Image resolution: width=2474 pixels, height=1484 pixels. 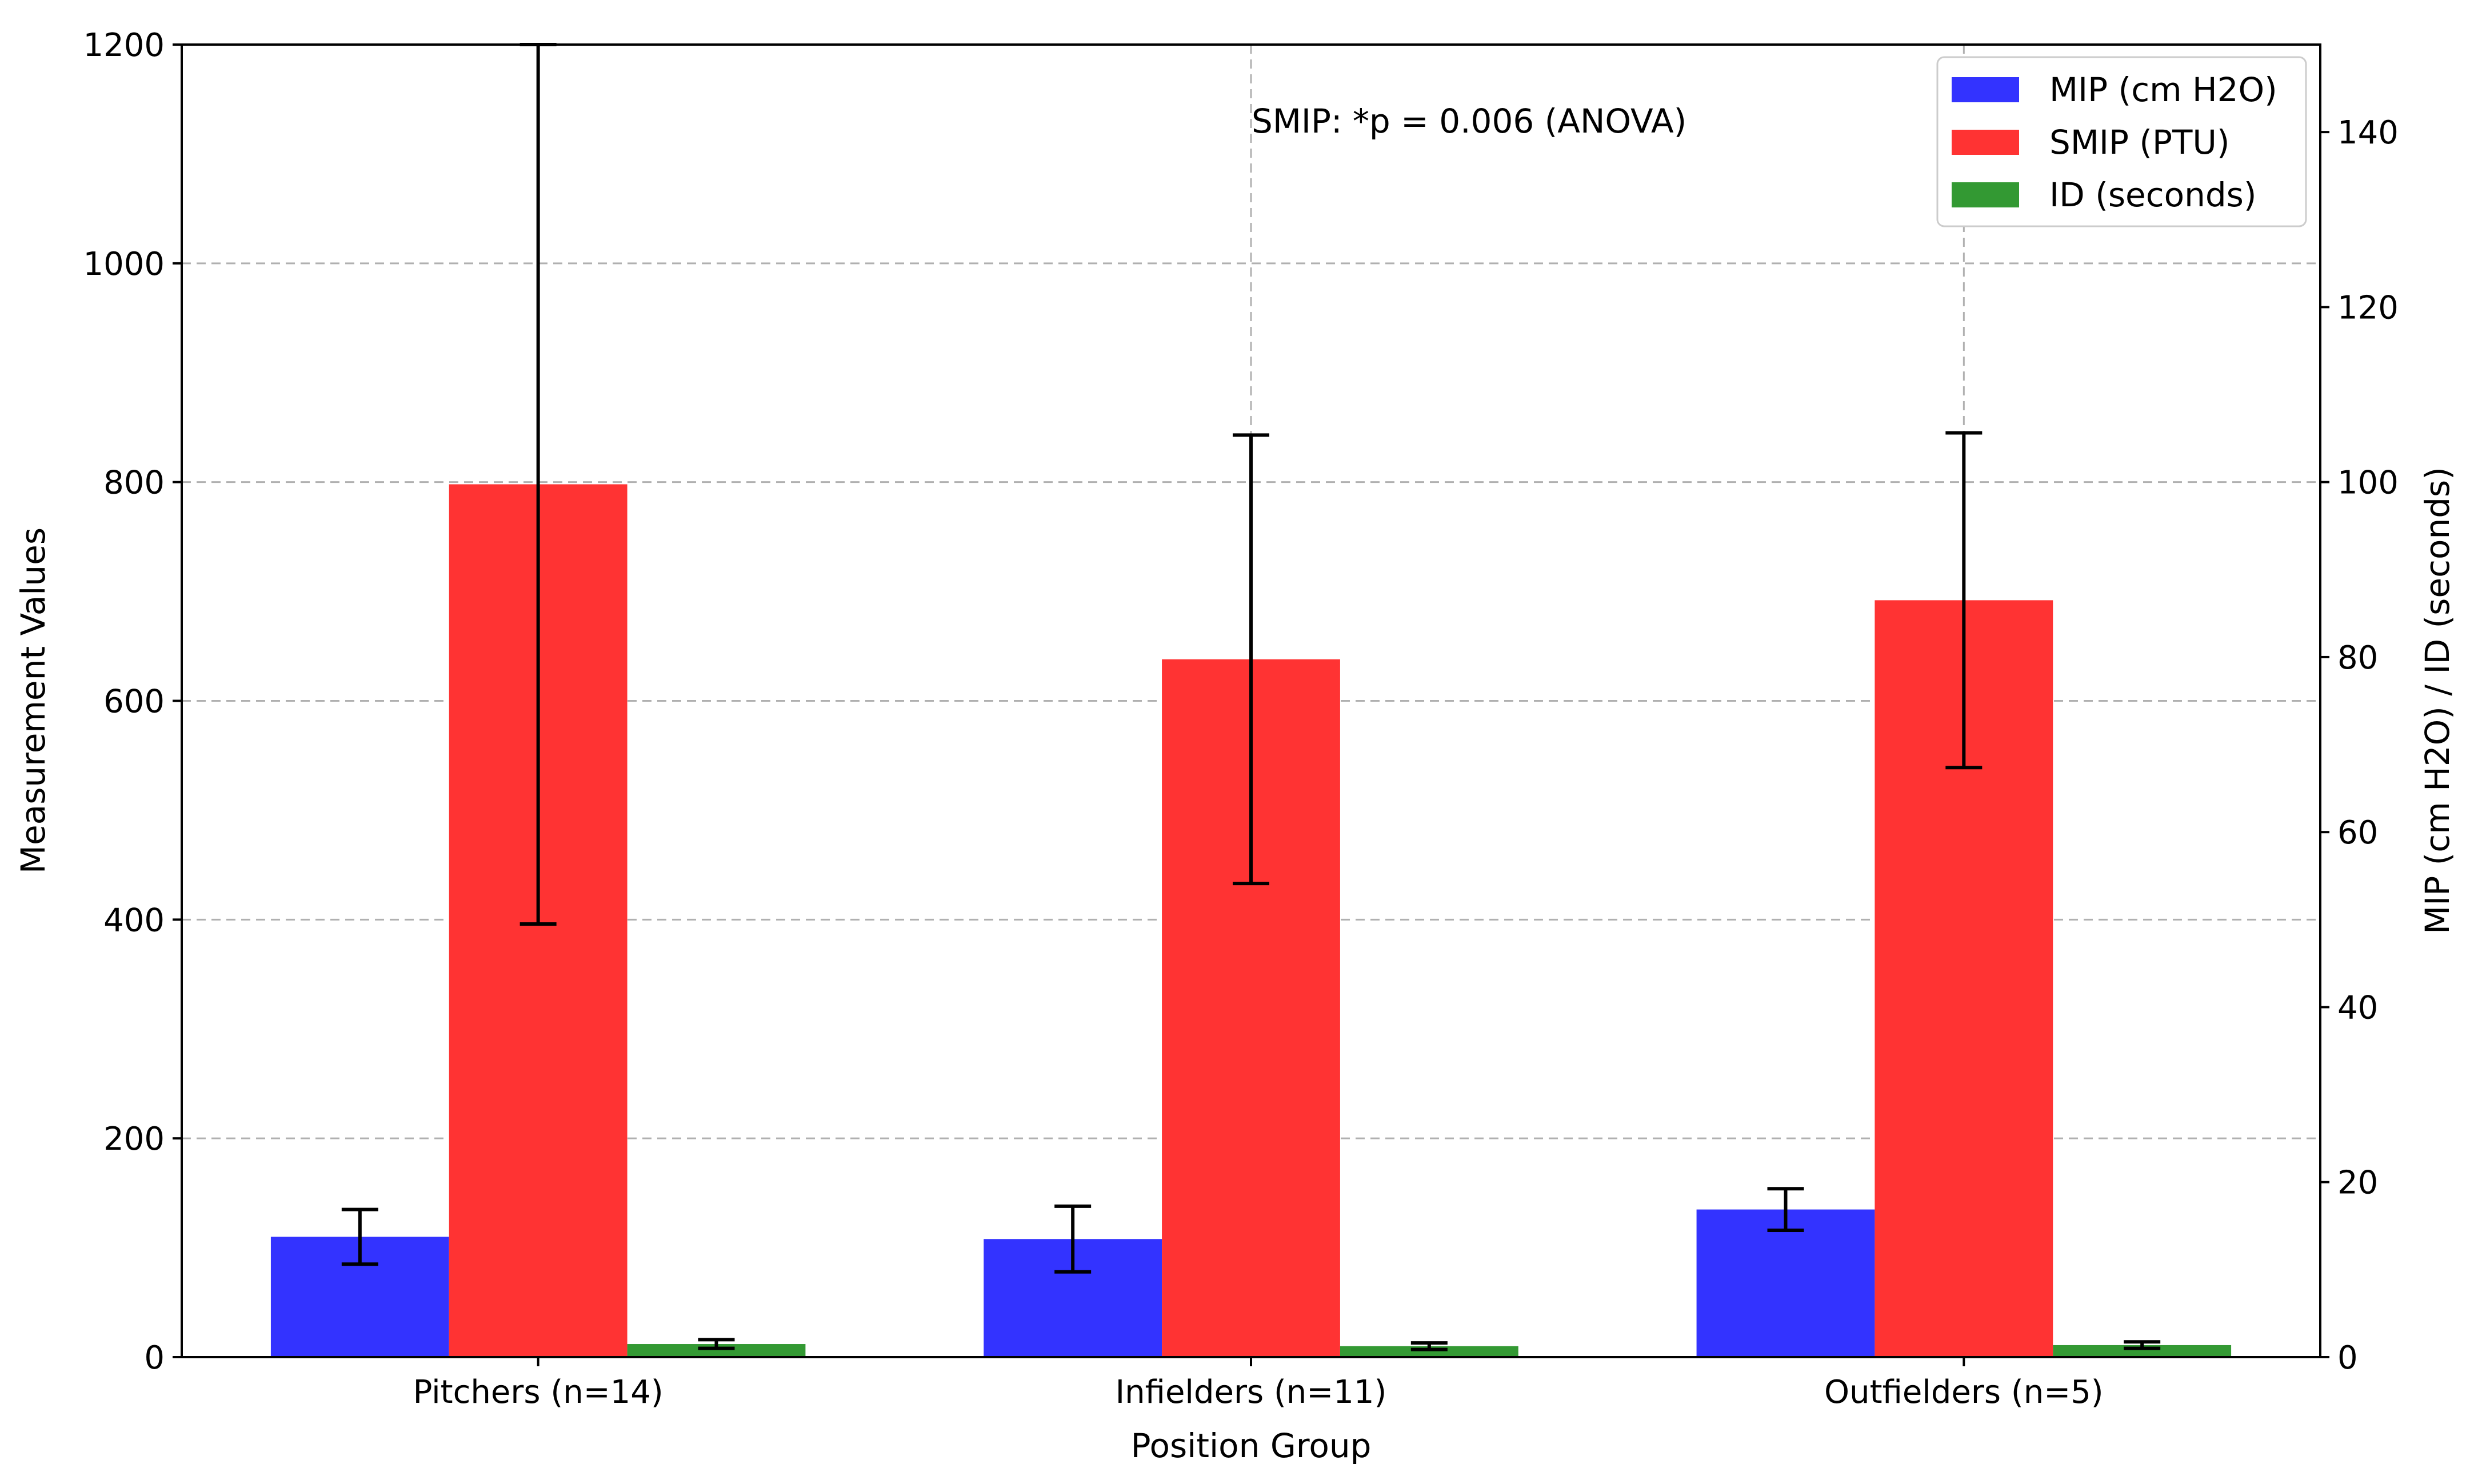 I want to click on y-tick-label-right: 140, so click(x=2368, y=132).